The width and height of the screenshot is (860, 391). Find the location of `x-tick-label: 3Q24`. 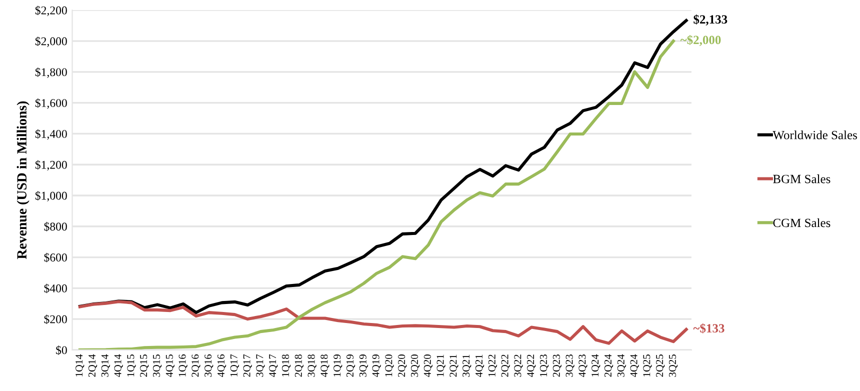

x-tick-label: 3Q24 is located at coordinates (621, 365).